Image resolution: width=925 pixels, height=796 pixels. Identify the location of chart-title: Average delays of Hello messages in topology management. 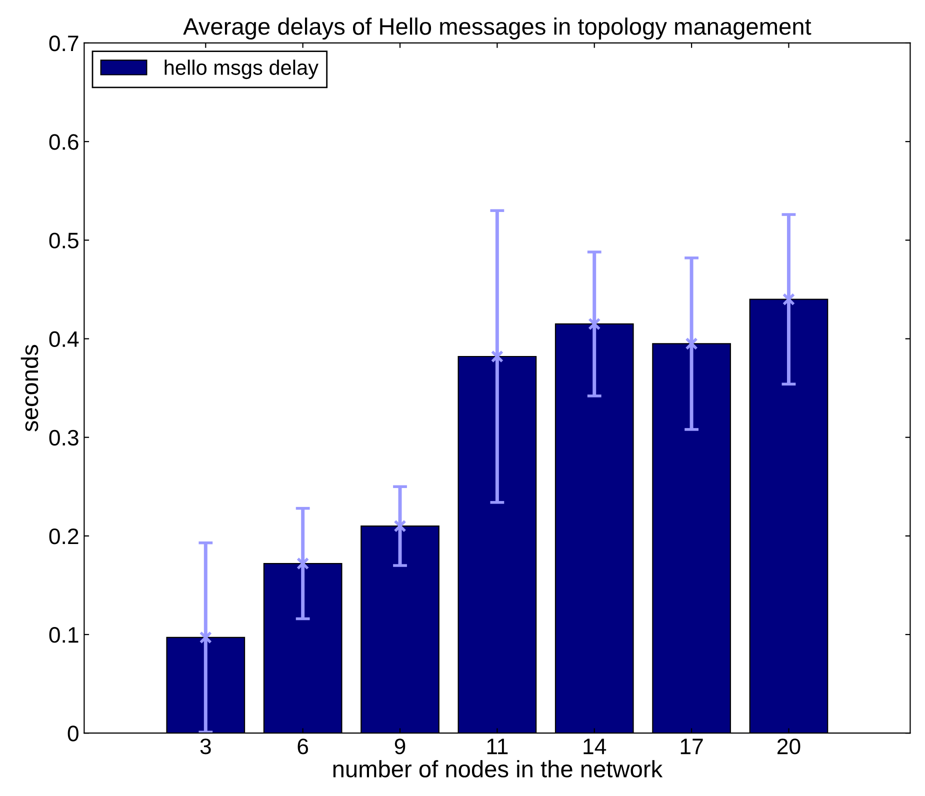
(497, 29).